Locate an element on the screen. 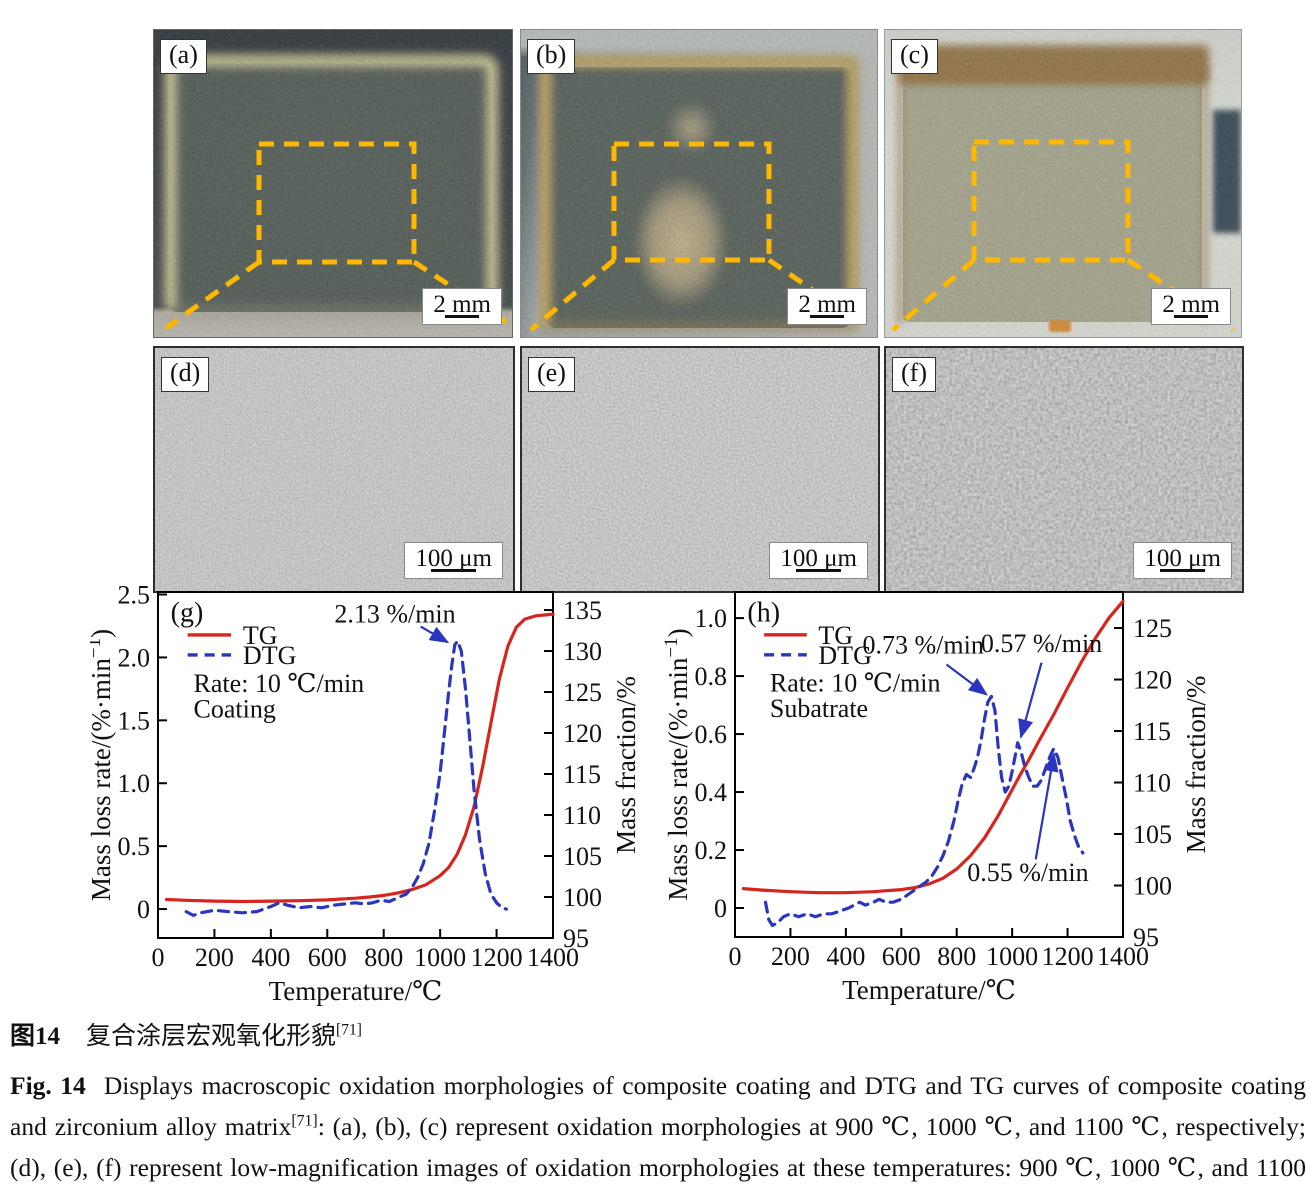 The height and width of the screenshot is (1198, 1315). panel-label-text: (f) is located at coordinates (914, 372).